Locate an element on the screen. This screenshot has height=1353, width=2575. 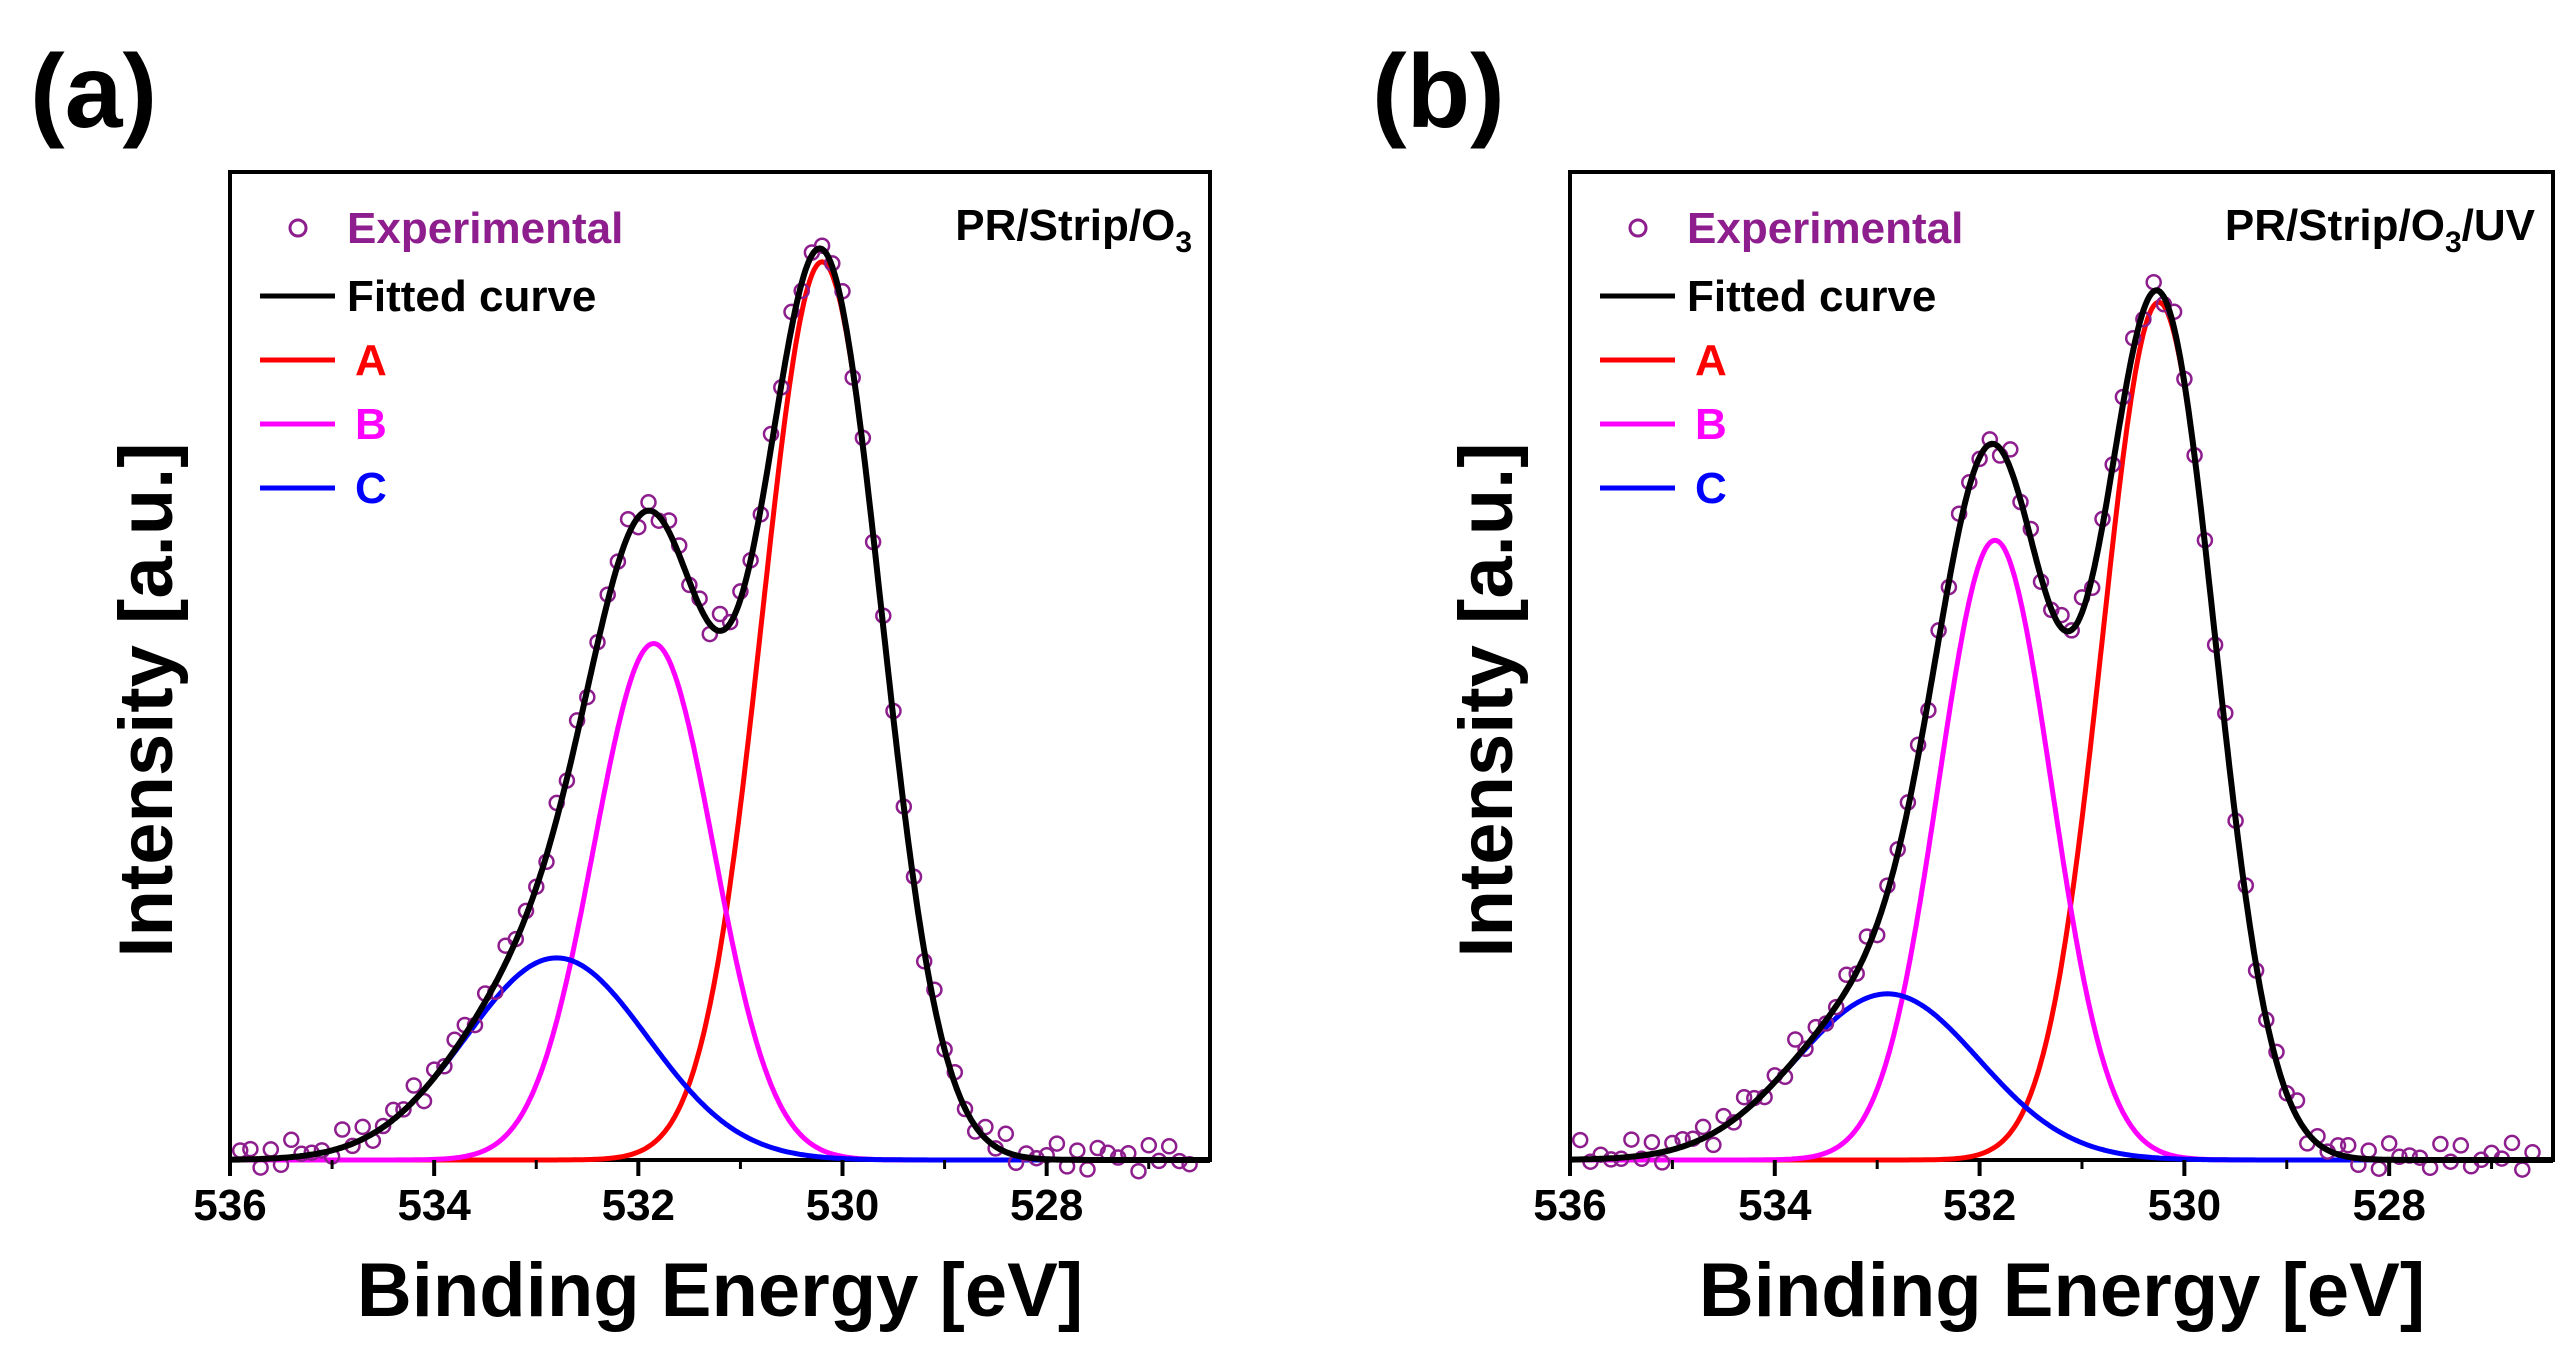
legend-label-fitted-curve-b: Fitted curve is located at coordinates (1811, 296).